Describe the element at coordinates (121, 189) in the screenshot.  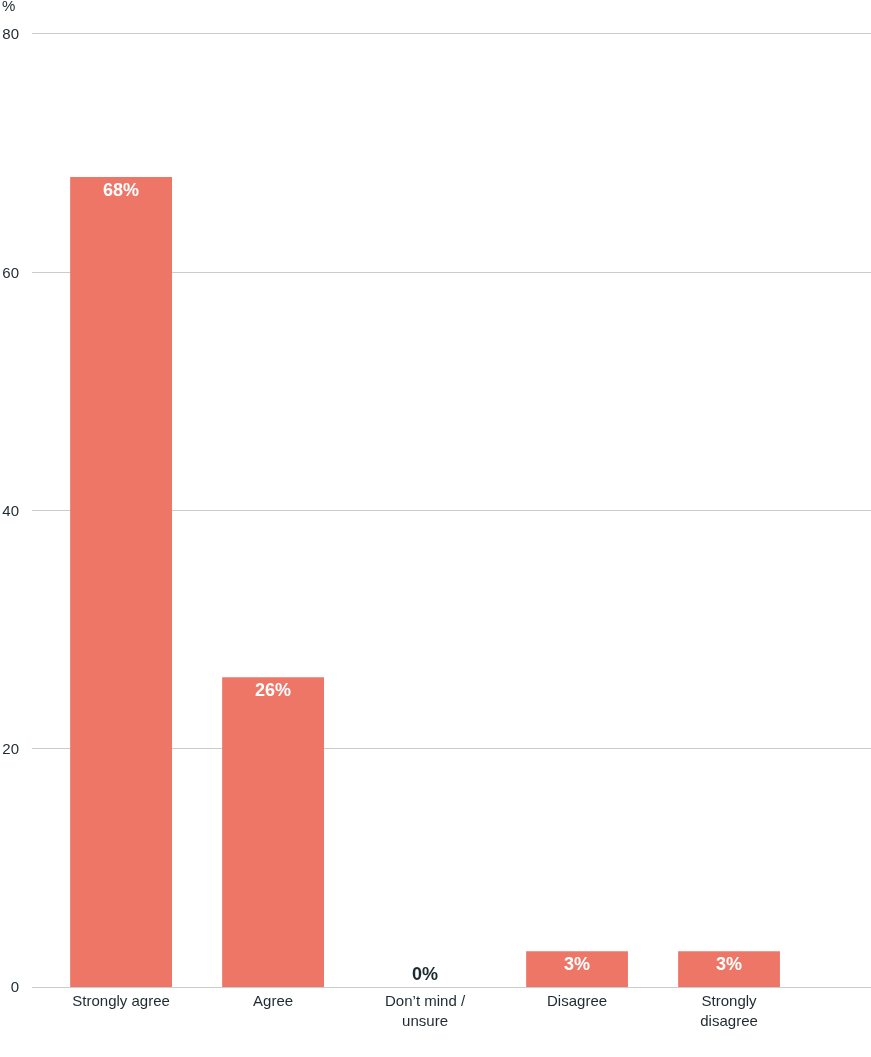
I see `data-label: 68%` at that location.